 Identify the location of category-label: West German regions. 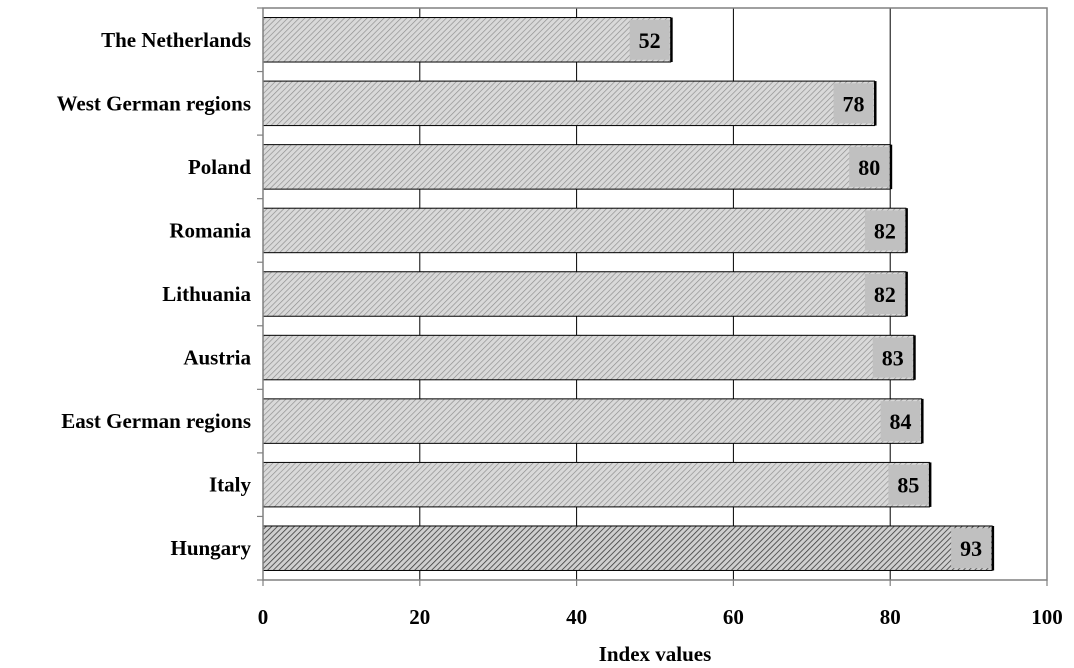
(154, 103).